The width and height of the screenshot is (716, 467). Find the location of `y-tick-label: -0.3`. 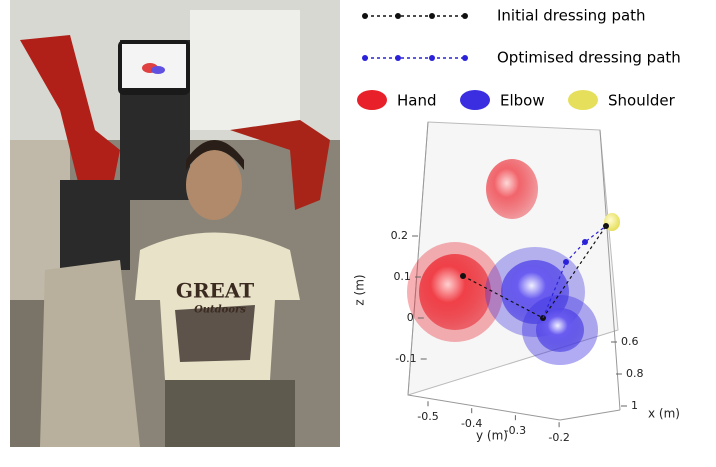

y-tick-label: -0.3 is located at coordinates (515, 430).